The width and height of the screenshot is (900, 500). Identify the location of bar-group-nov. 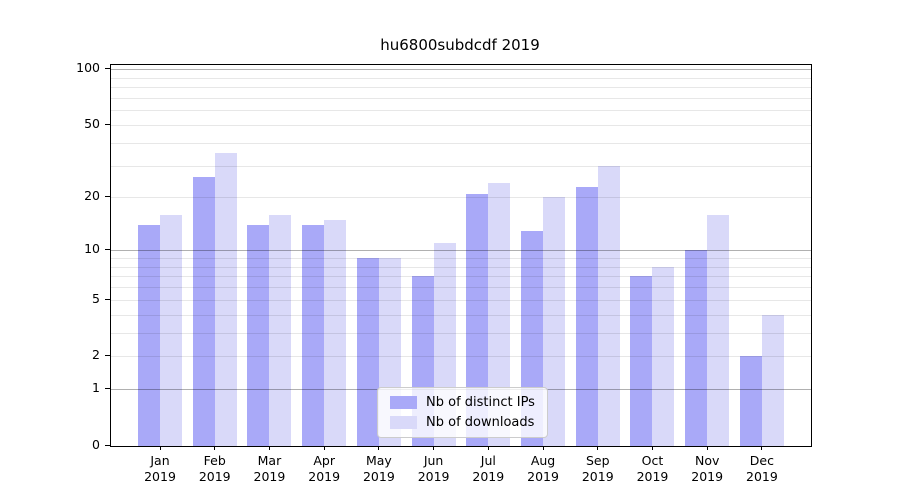
(707, 255).